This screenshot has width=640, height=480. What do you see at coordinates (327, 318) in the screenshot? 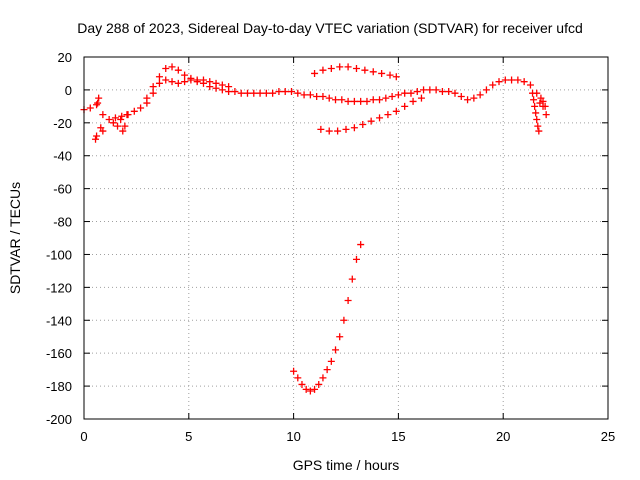
I see `series-deep-dip` at bounding box center [327, 318].